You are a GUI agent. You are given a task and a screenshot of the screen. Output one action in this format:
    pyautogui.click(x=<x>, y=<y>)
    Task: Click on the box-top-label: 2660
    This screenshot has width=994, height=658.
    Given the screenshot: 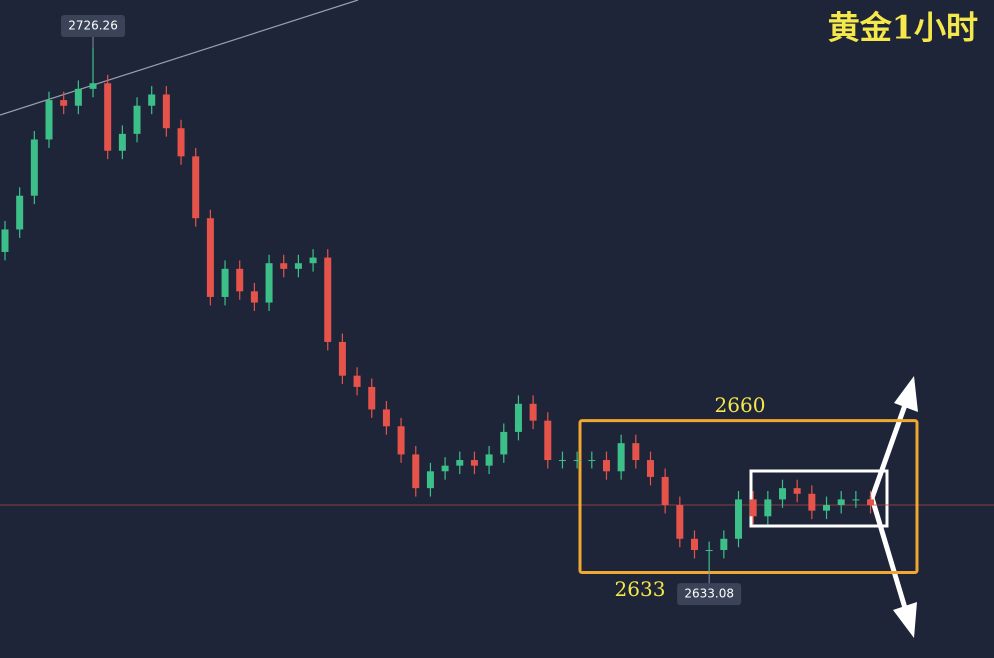 What is the action you would take?
    pyautogui.click(x=740, y=405)
    